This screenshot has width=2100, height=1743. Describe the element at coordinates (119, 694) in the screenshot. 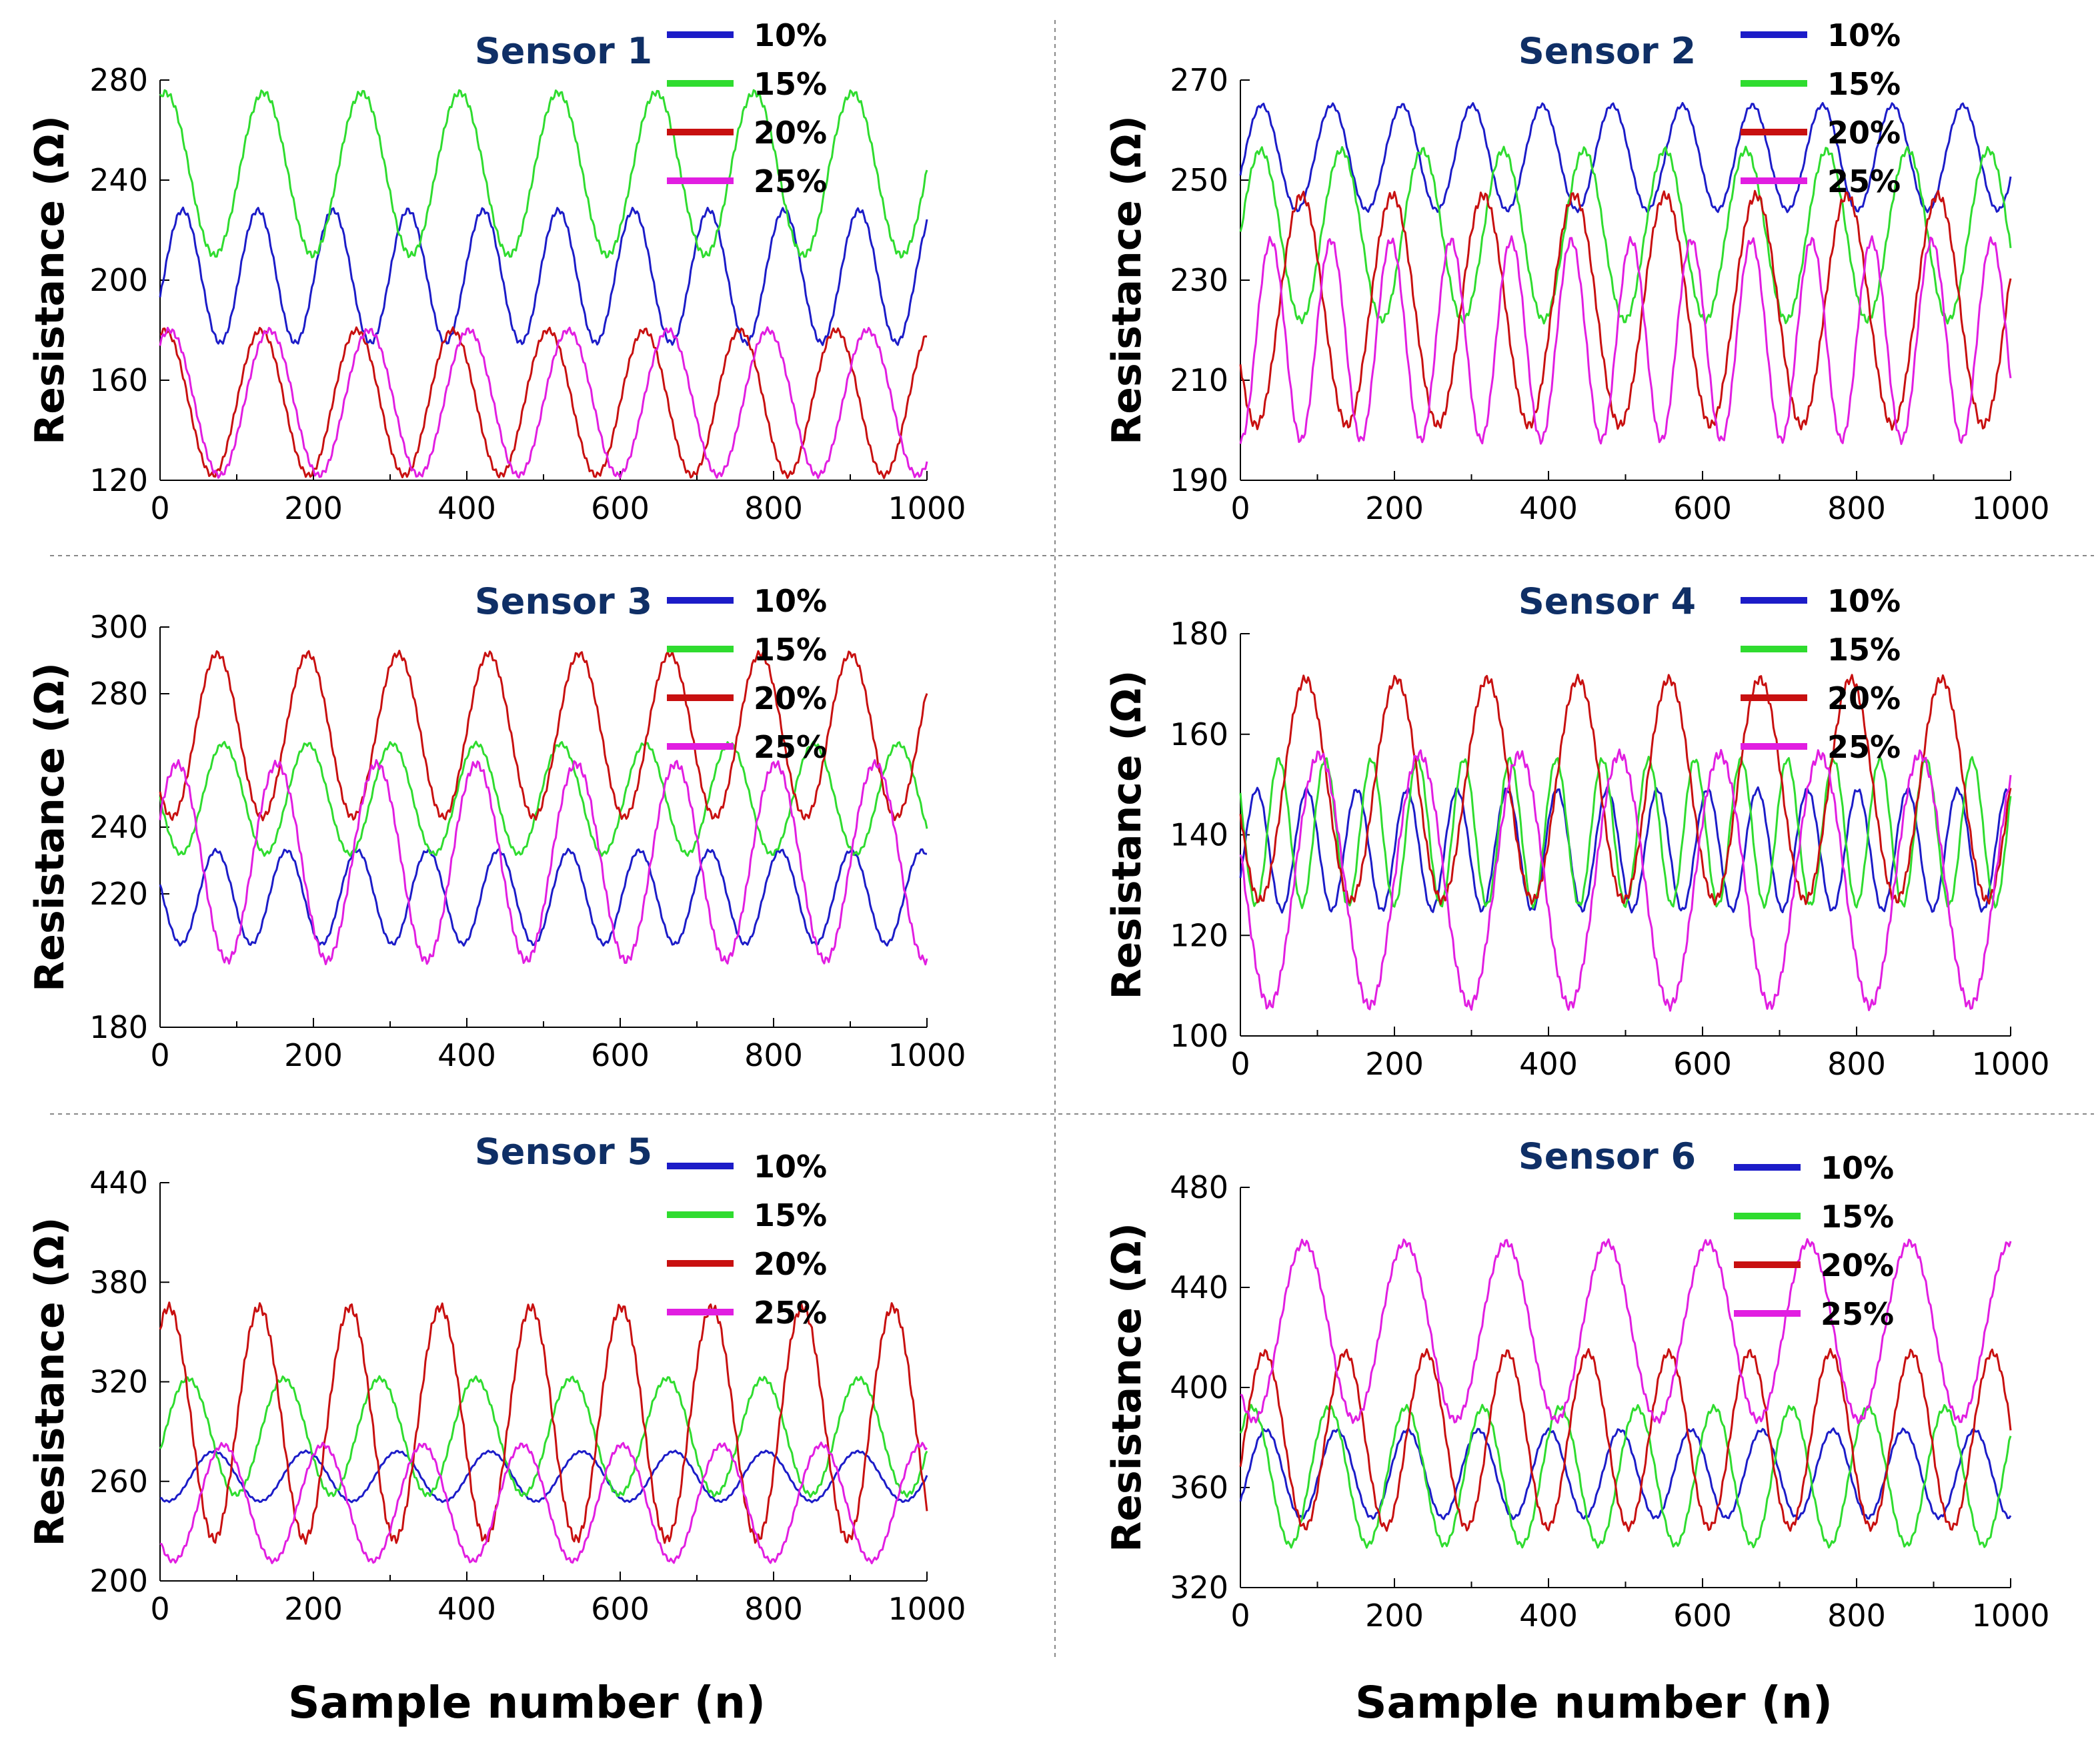

I see `y-tick-label: 280` at that location.